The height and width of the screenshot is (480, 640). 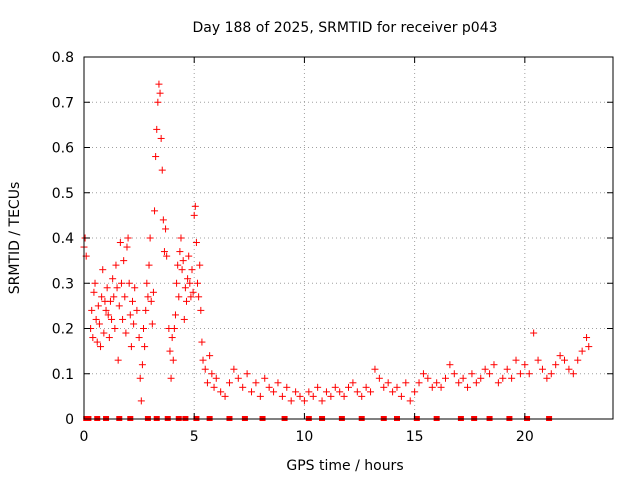 What do you see at coordinates (305, 437) in the screenshot?
I see `x-tick-label: 10` at bounding box center [305, 437].